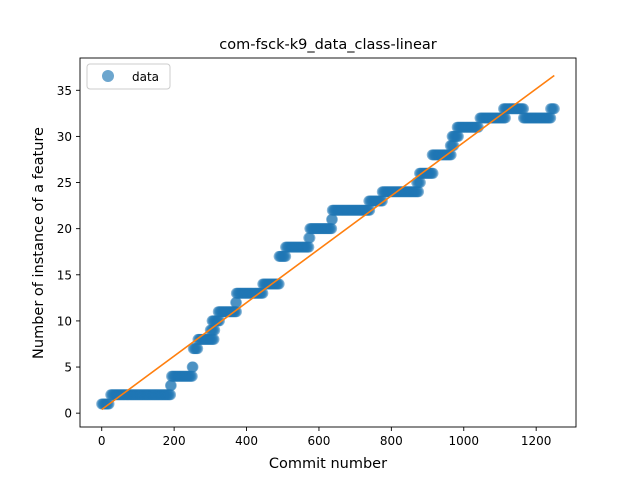  What do you see at coordinates (328, 464) in the screenshot?
I see `x-axis-label: Commit number` at bounding box center [328, 464].